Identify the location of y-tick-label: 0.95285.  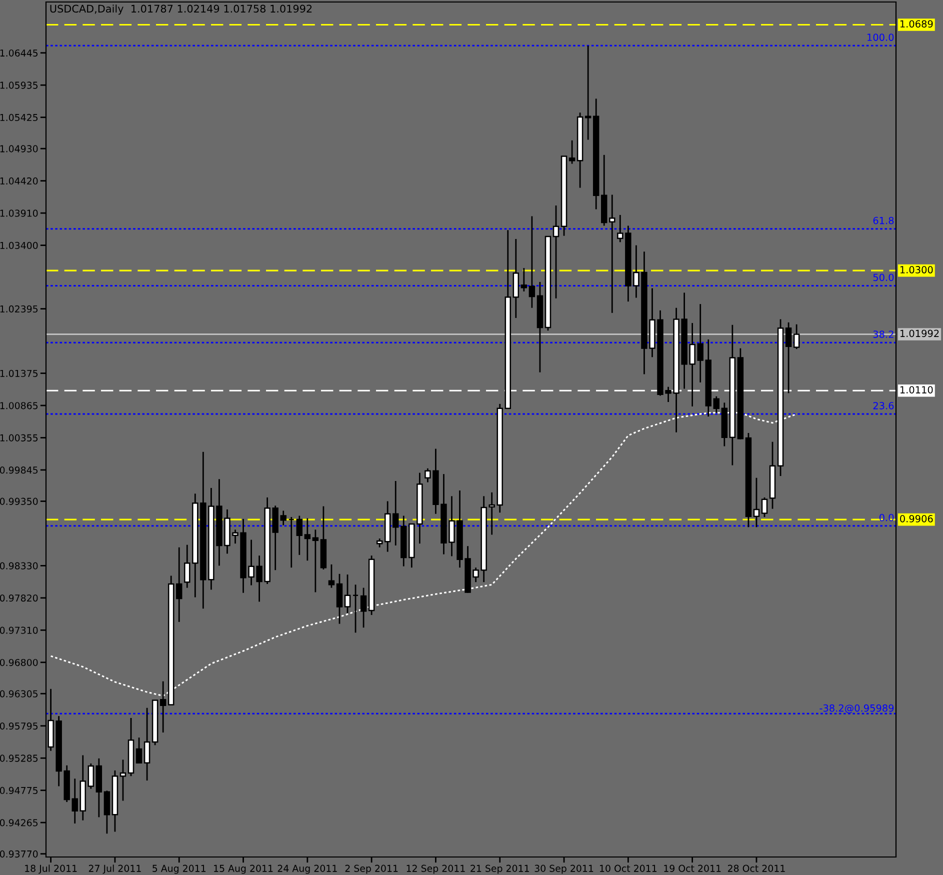
(19, 758).